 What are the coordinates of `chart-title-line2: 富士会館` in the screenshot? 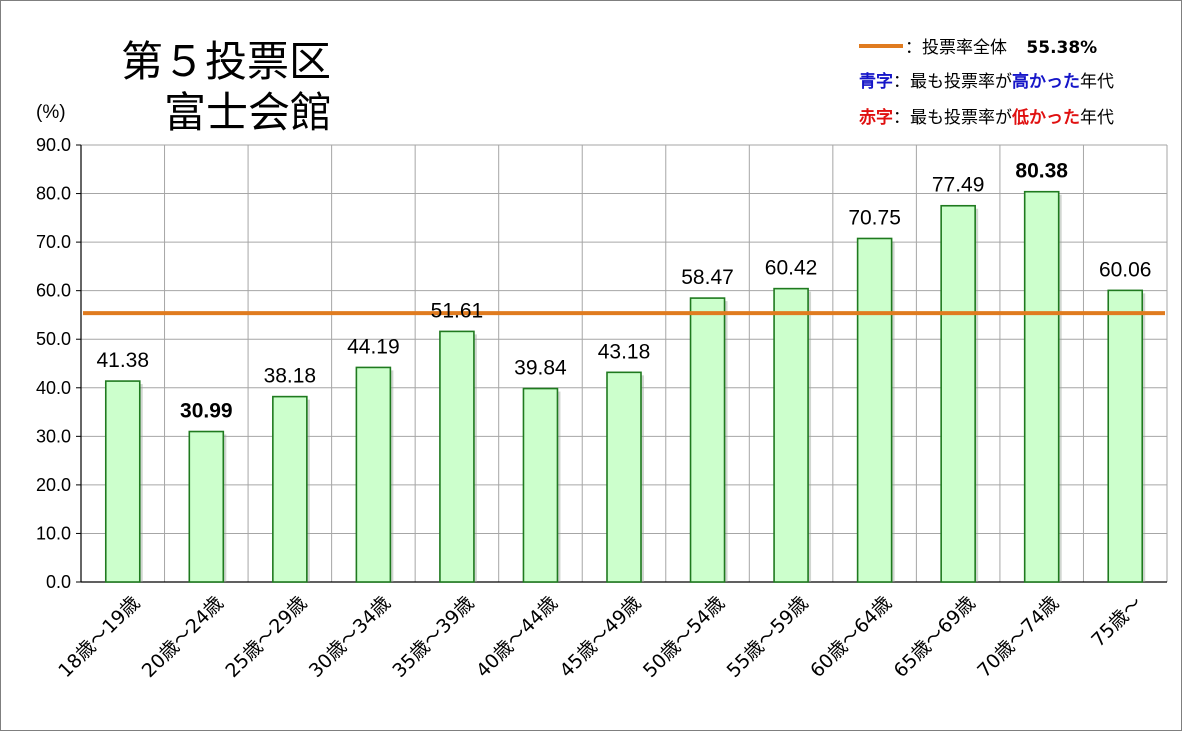 It's located at (248, 112).